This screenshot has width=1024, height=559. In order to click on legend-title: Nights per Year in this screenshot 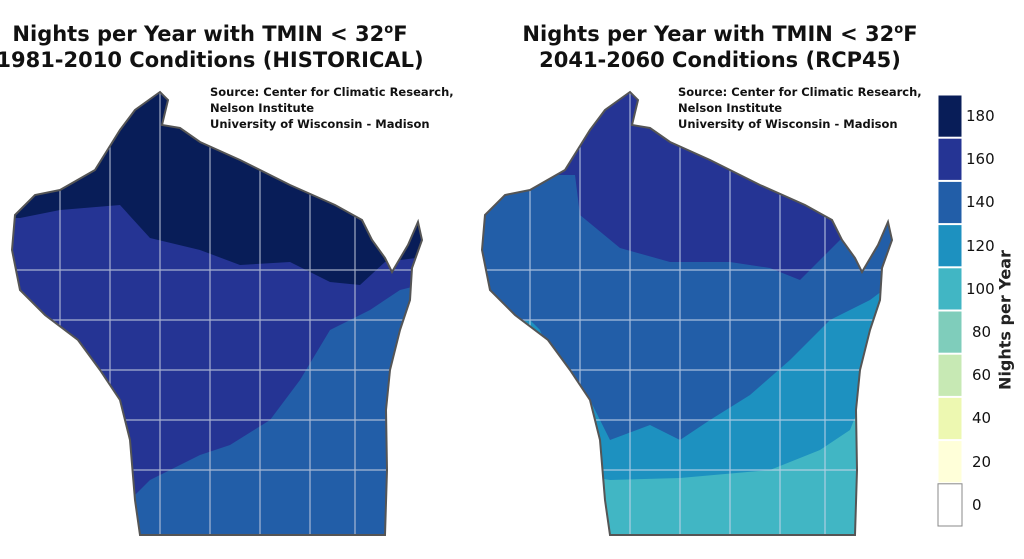, I will do `click(1005, 320)`.